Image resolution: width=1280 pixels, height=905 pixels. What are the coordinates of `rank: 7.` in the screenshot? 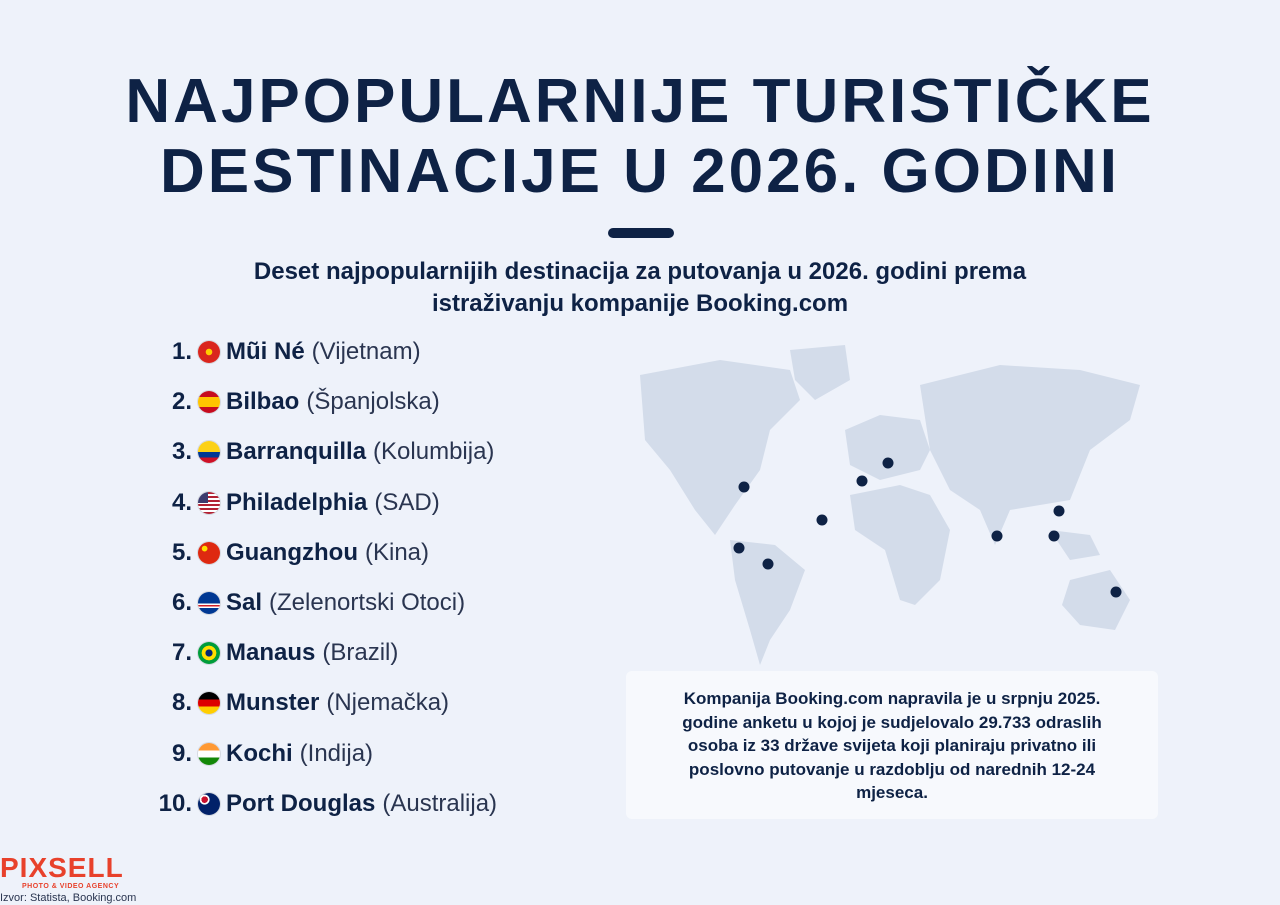 It's located at (181, 653).